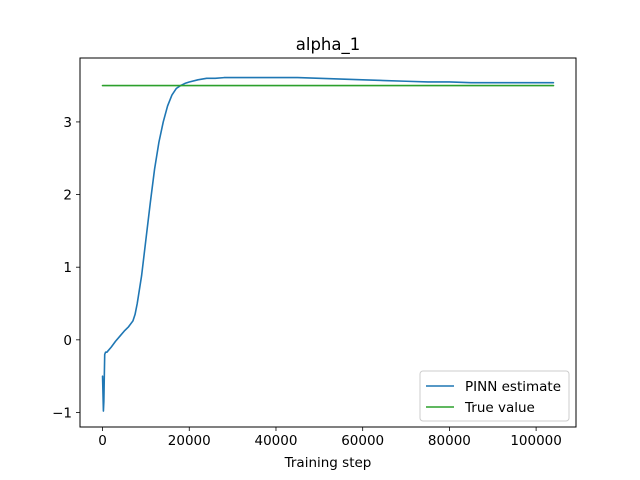 Image resolution: width=640 pixels, height=480 pixels. I want to click on x-tick-label: 60000, so click(362, 441).